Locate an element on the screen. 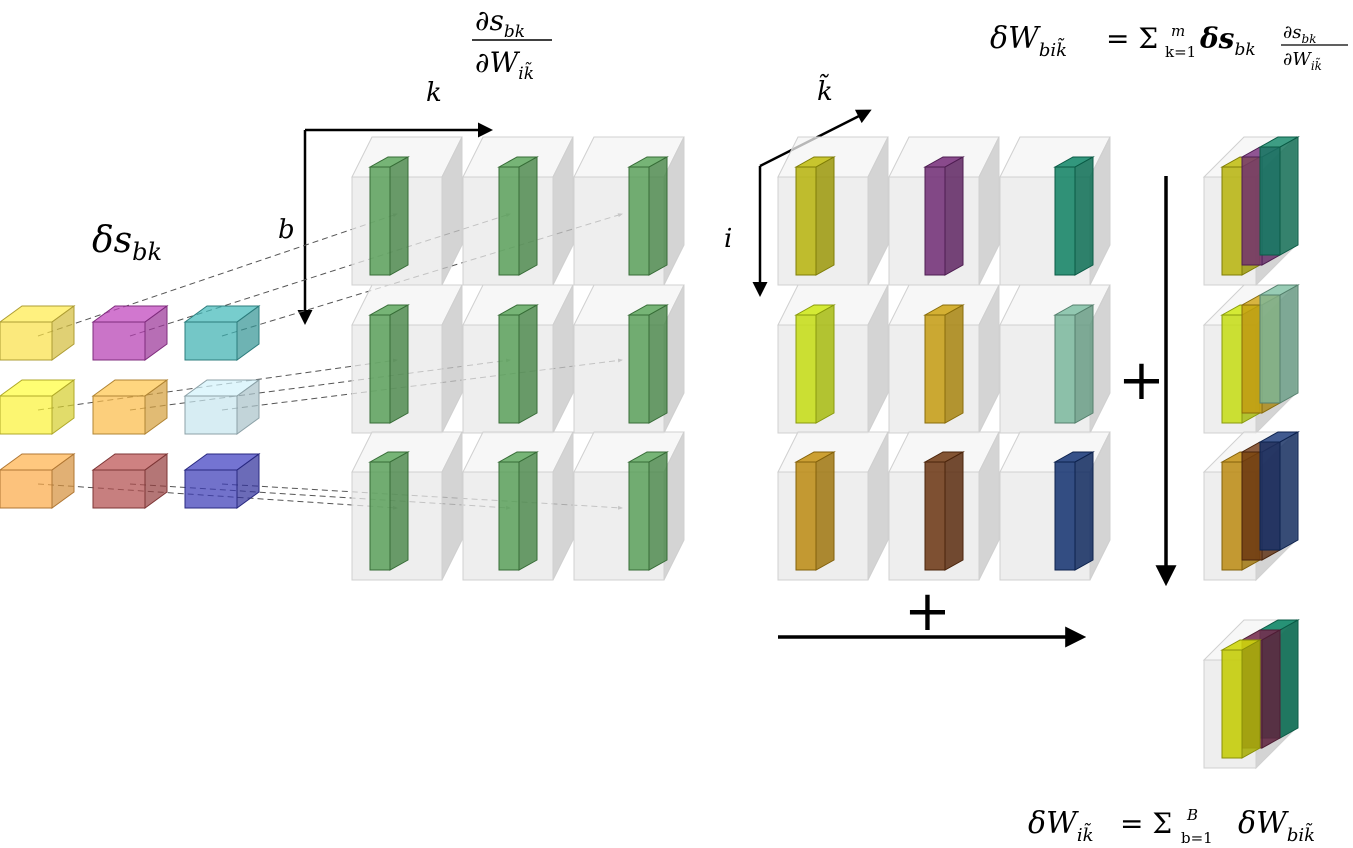  twr-term-sub: bk is located at coordinates (1244, 50).